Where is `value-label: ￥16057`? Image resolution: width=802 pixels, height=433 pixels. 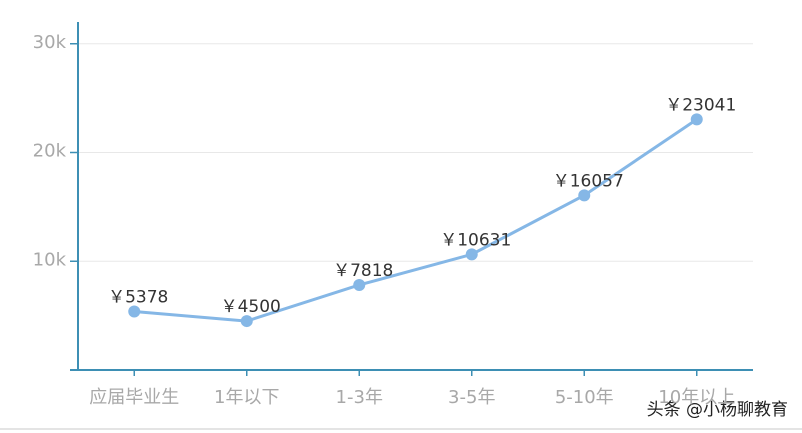 value-label: ￥16057 is located at coordinates (588, 181).